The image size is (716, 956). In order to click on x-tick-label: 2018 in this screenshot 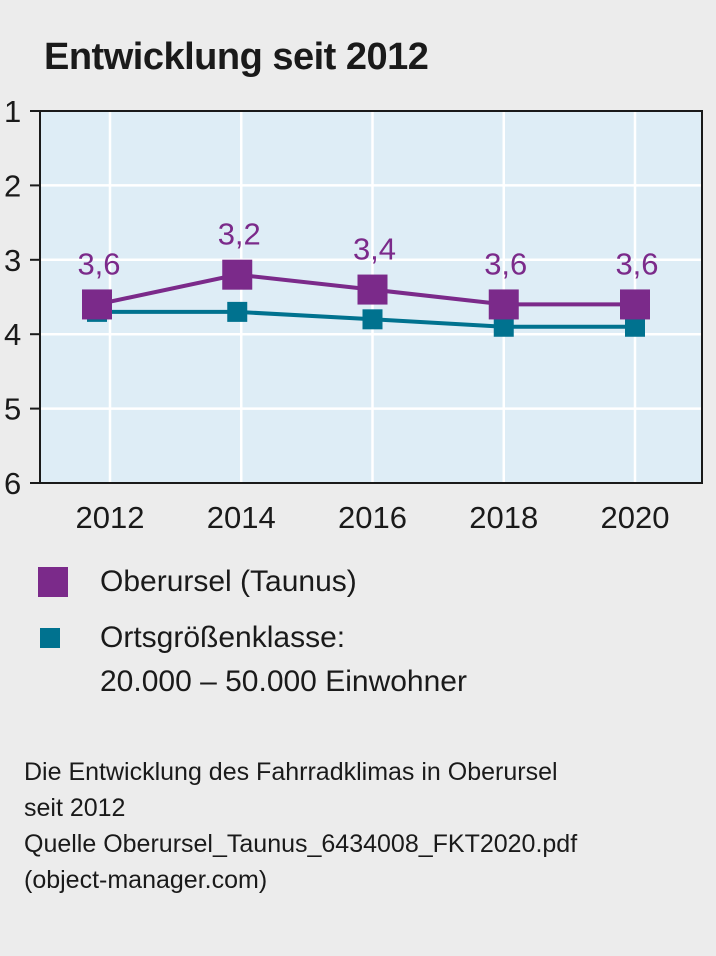, I will do `click(503, 517)`.